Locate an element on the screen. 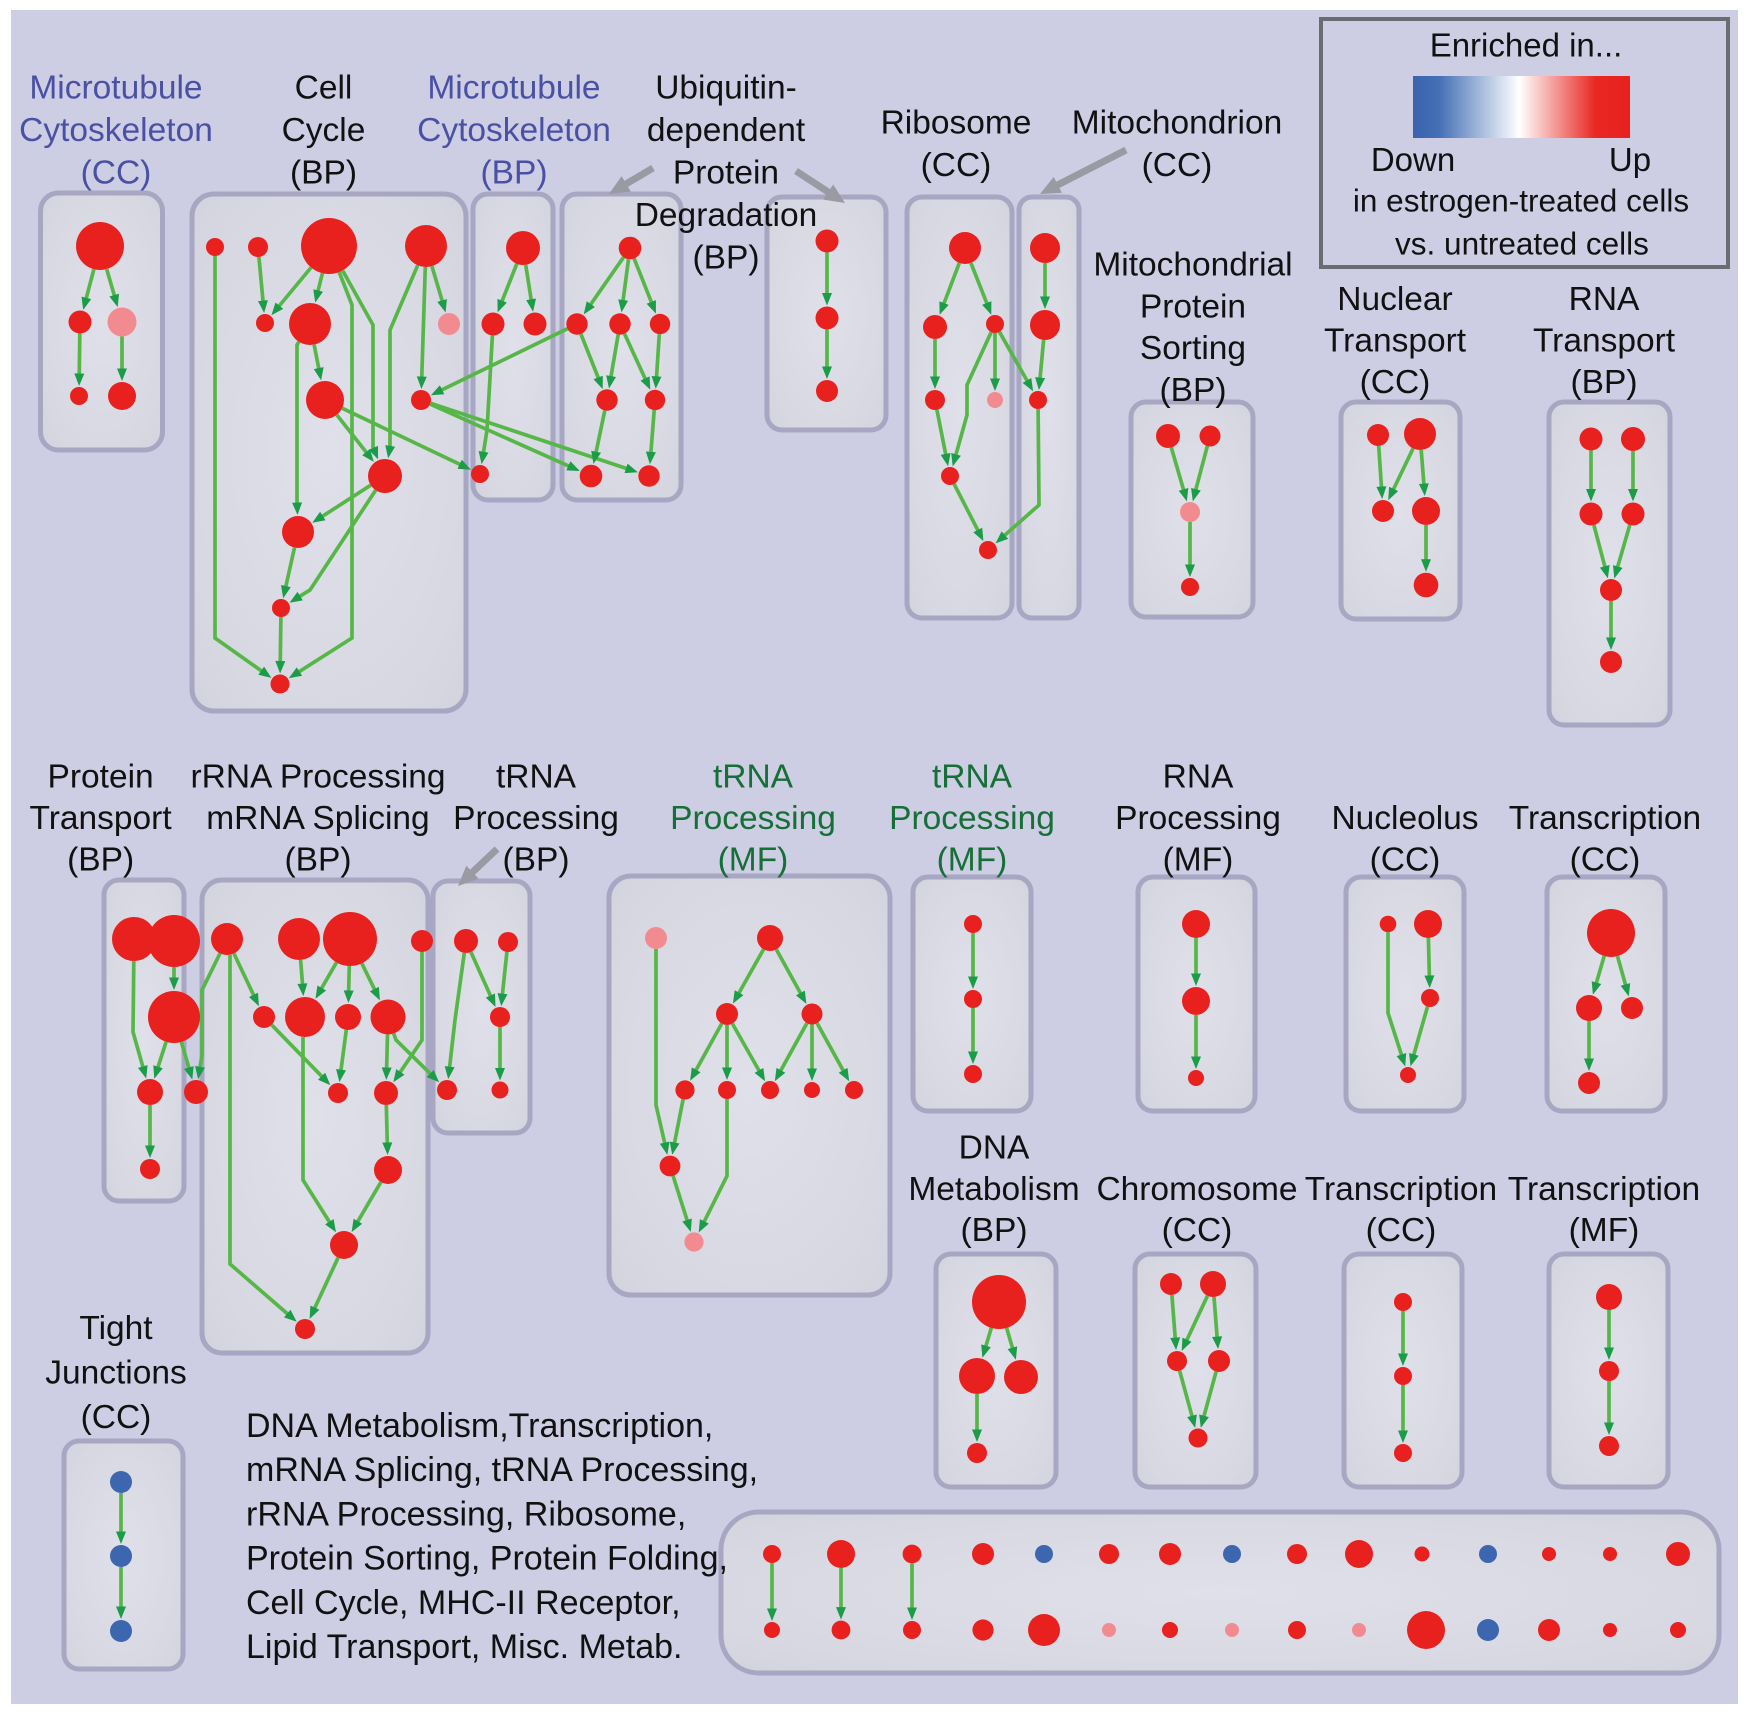 Image resolution: width=1750 pixels, height=1720 pixels. svg-text: Junctions is located at coordinates (116, 1373).